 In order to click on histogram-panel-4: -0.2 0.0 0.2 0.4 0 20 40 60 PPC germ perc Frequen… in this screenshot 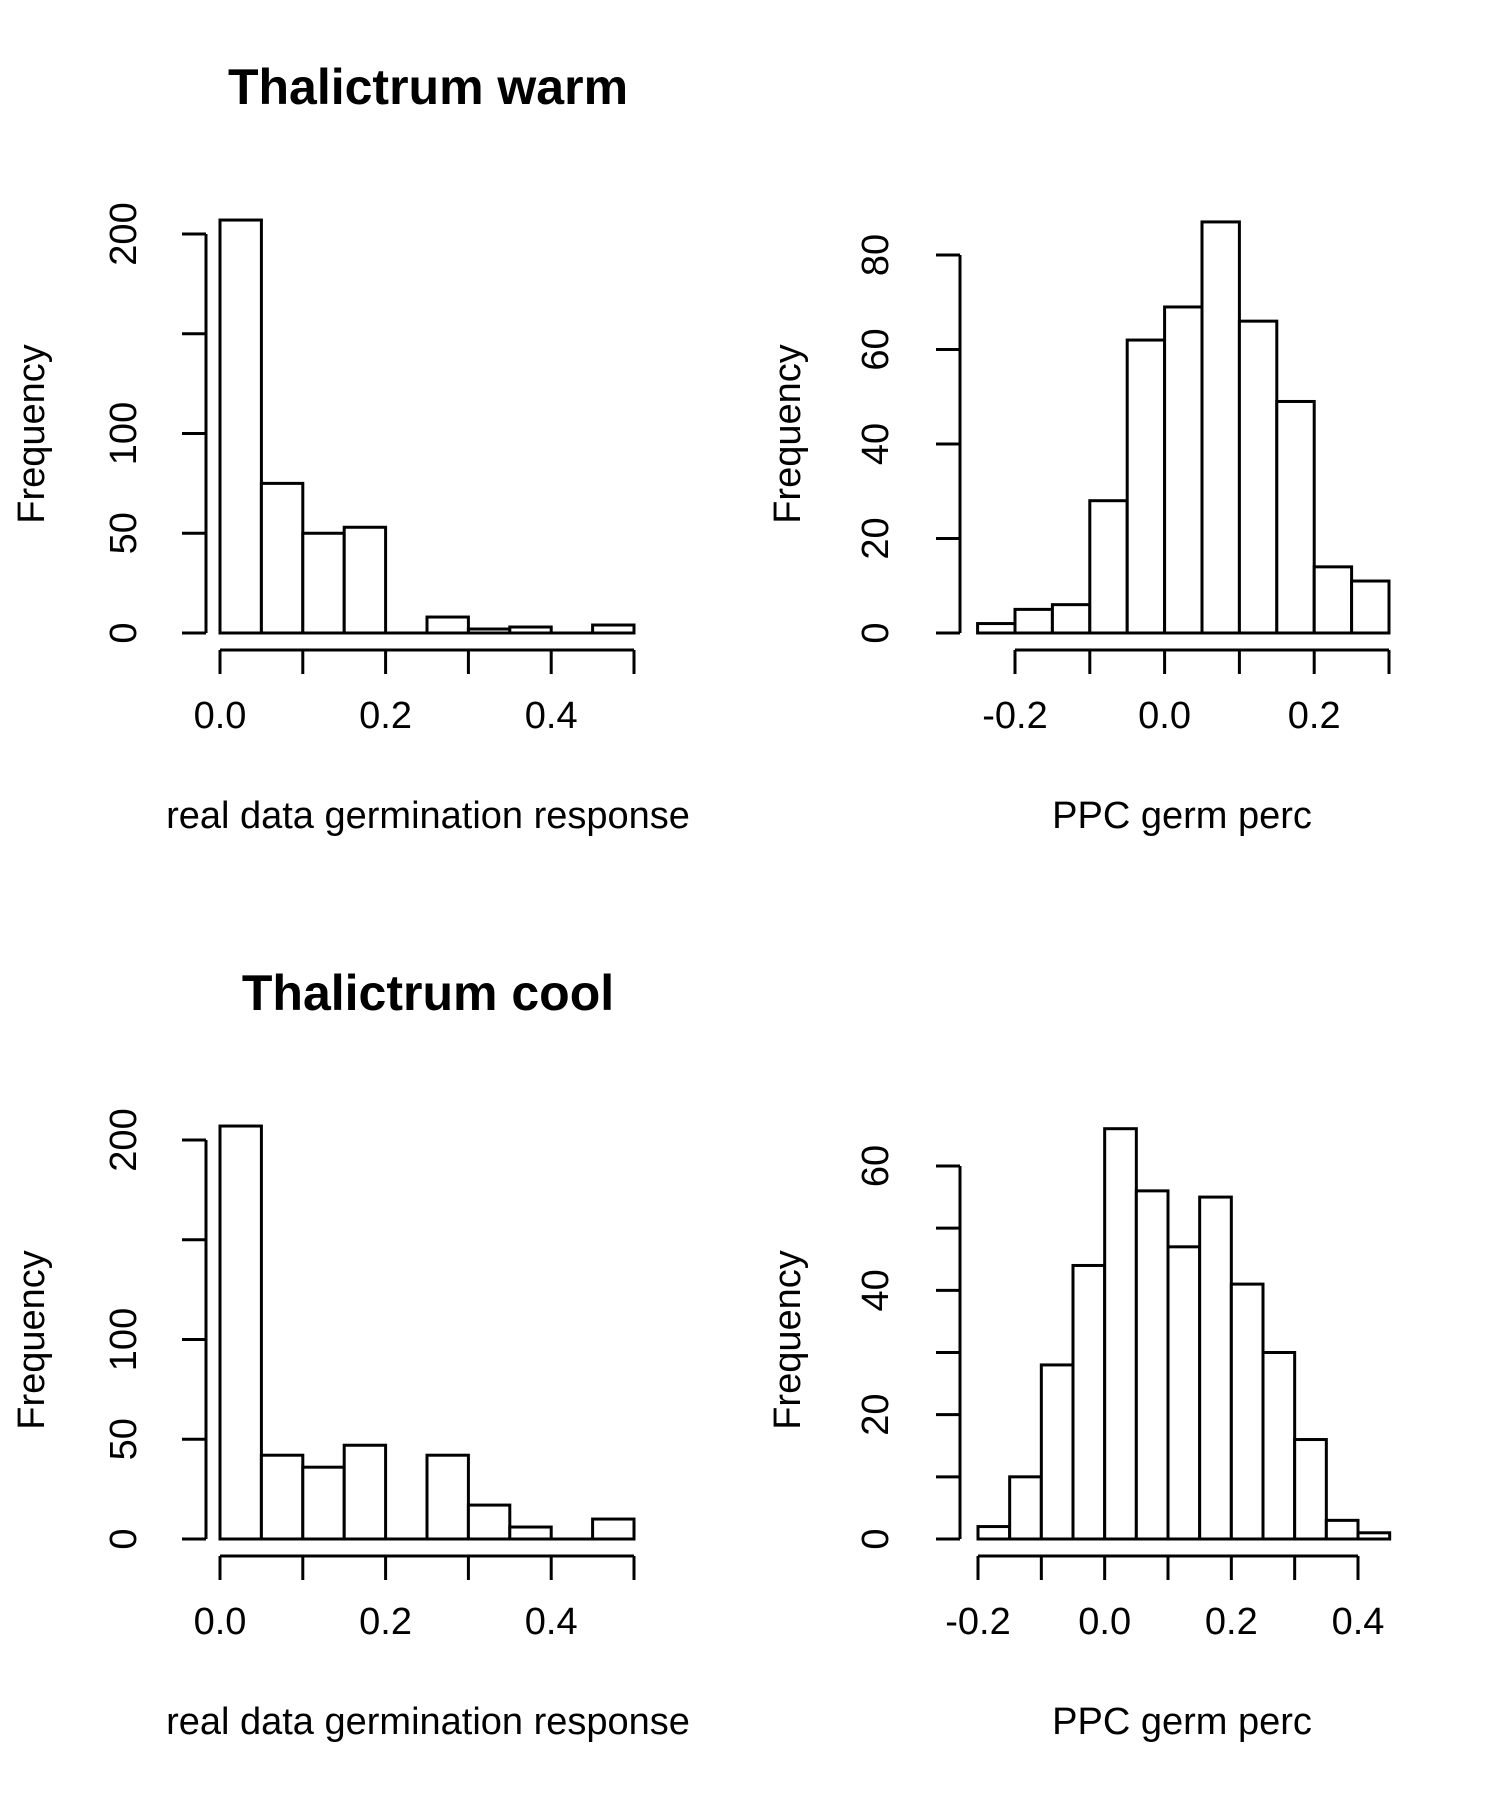, I will do `click(1079, 1435)`.